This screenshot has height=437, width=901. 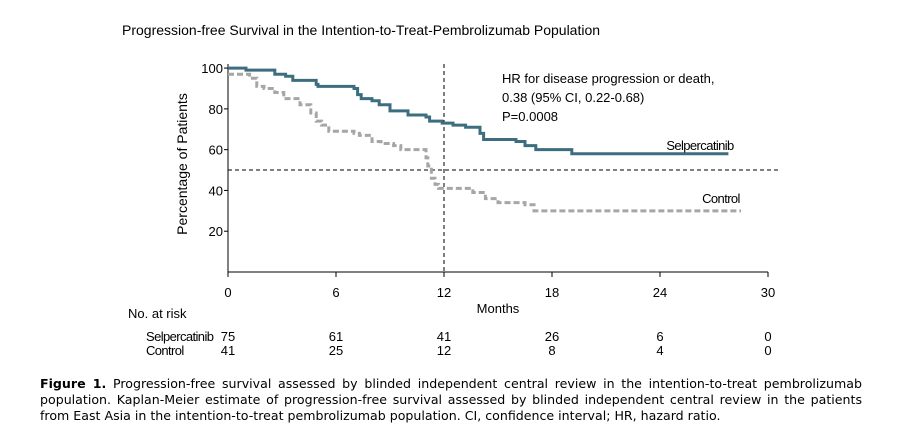 What do you see at coordinates (228, 336) in the screenshot?
I see `risk-count: 75` at bounding box center [228, 336].